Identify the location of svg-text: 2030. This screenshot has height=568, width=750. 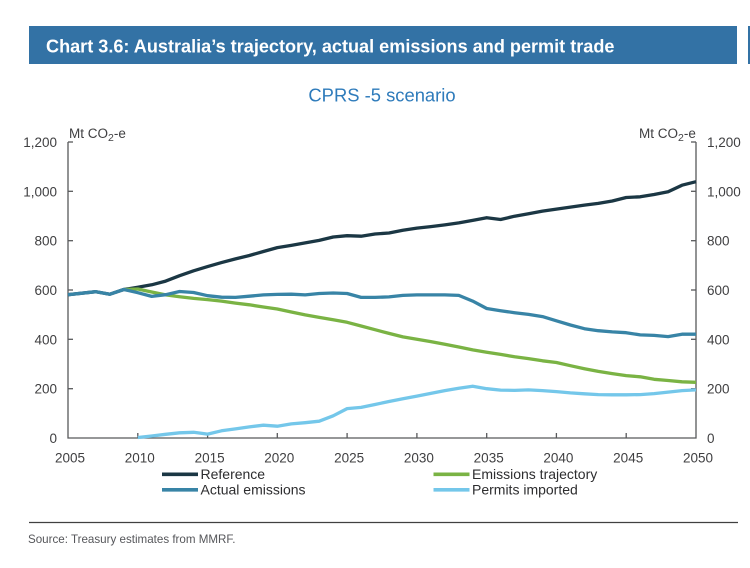
(419, 458).